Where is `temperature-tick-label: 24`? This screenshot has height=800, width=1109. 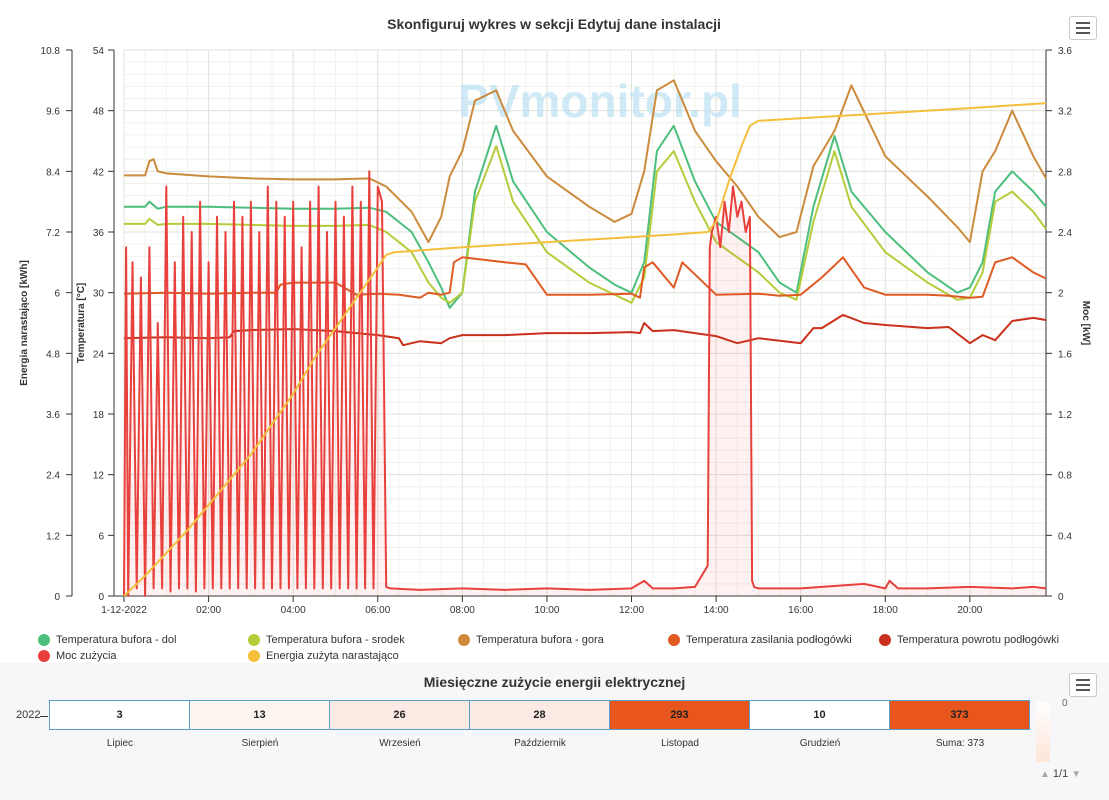
temperature-tick-label: 24 is located at coordinates (99, 354).